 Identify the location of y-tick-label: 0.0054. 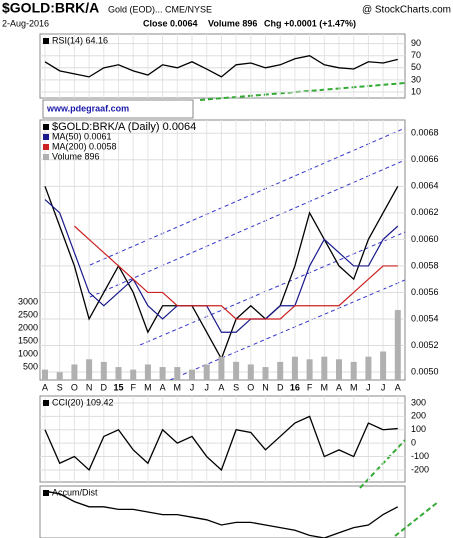
(425, 318).